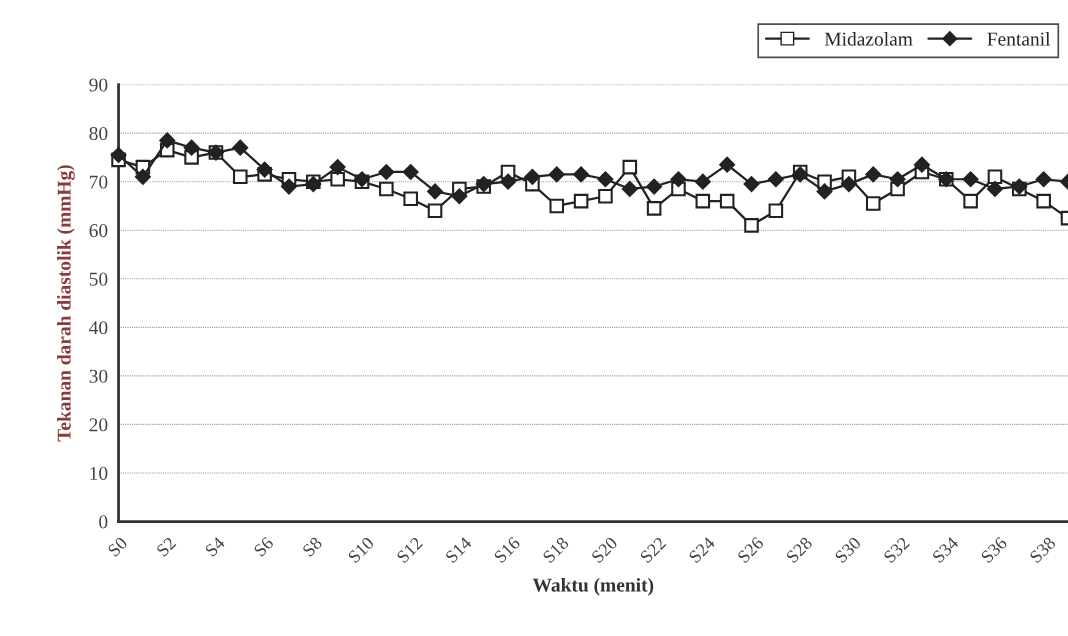  I want to click on x-tick-label: S38, so click(1043, 550).